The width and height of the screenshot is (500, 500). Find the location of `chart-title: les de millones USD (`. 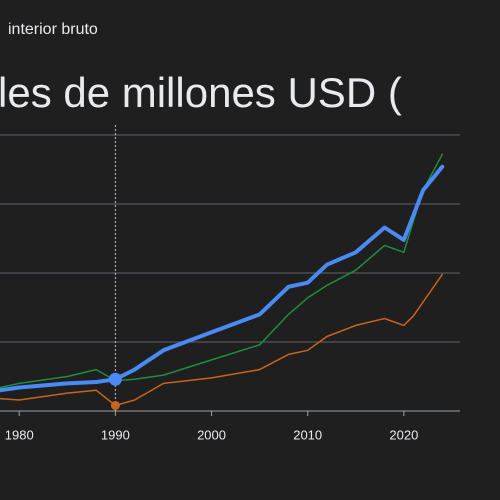

chart-title: les de millones USD ( is located at coordinates (201, 92).